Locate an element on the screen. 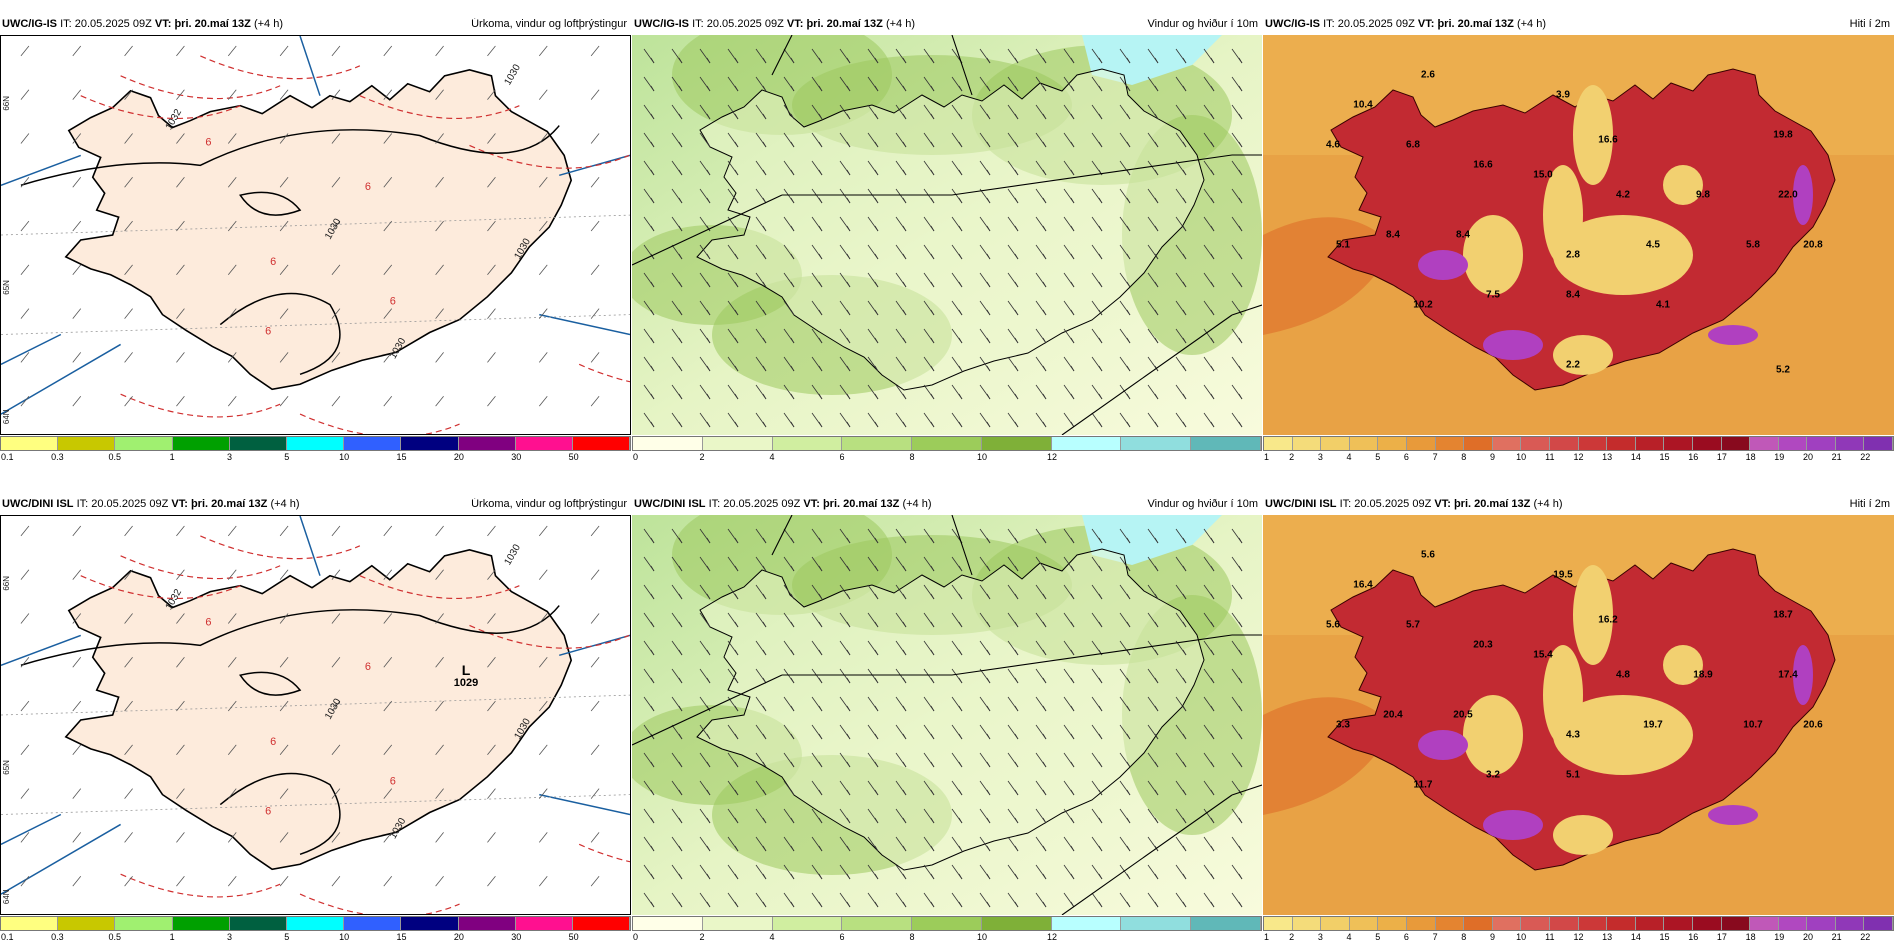 The width and height of the screenshot is (1900, 950). temperature-value: 16.6 is located at coordinates (1608, 140).